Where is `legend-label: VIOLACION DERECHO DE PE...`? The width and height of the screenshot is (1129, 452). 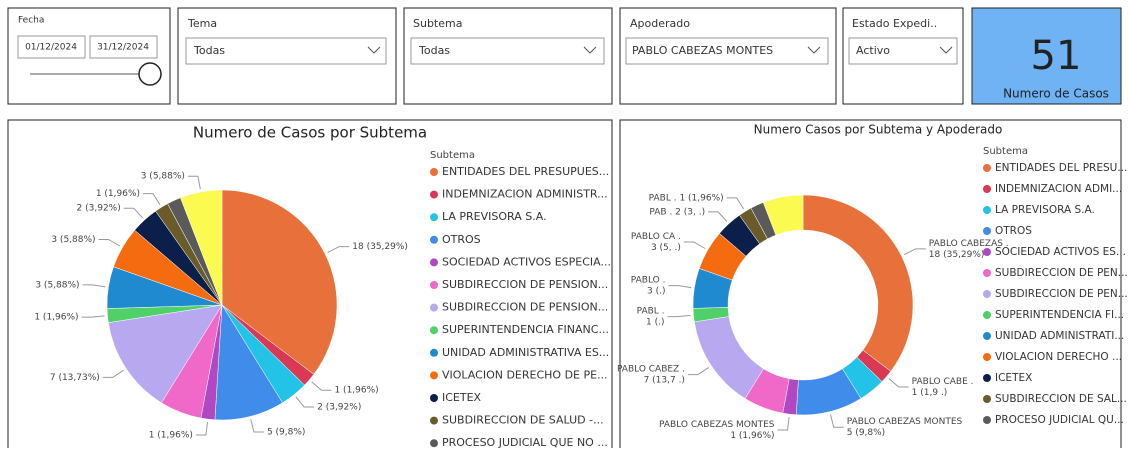
legend-label: VIOLACION DERECHO DE PE... is located at coordinates (525, 374).